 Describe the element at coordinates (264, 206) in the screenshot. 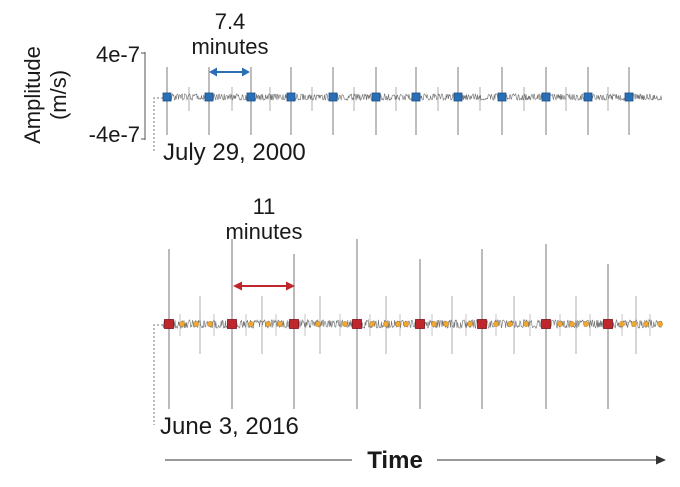

I see `interval-value-bottom: 11` at that location.